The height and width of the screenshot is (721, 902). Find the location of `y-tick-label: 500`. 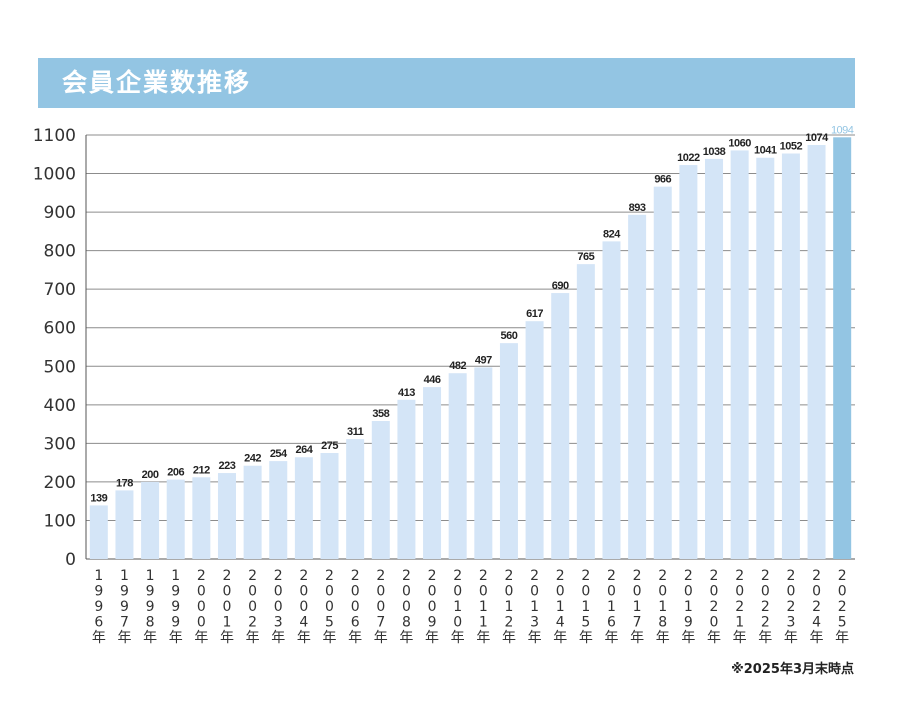

y-tick-label: 500 is located at coordinates (60, 367).